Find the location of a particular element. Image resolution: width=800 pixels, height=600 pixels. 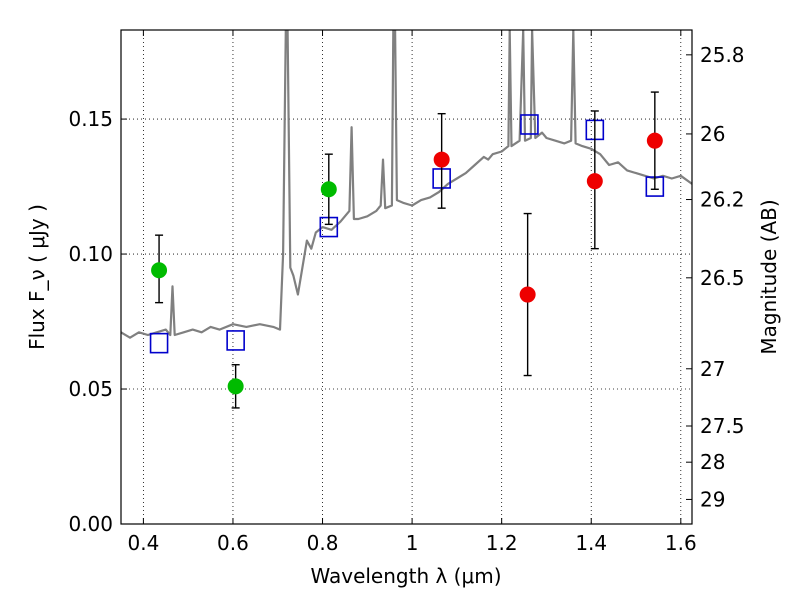

y2-tick-label: 27.5 is located at coordinates (722, 426).